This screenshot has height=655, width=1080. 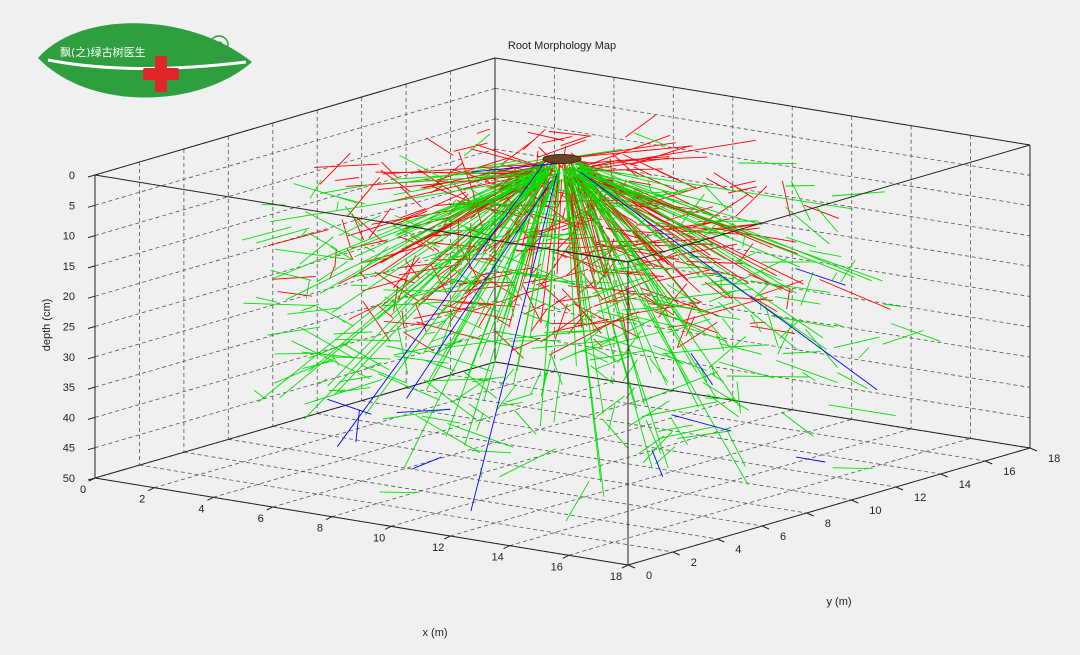 What do you see at coordinates (562, 159) in the screenshot?
I see `tree-trunk` at bounding box center [562, 159].